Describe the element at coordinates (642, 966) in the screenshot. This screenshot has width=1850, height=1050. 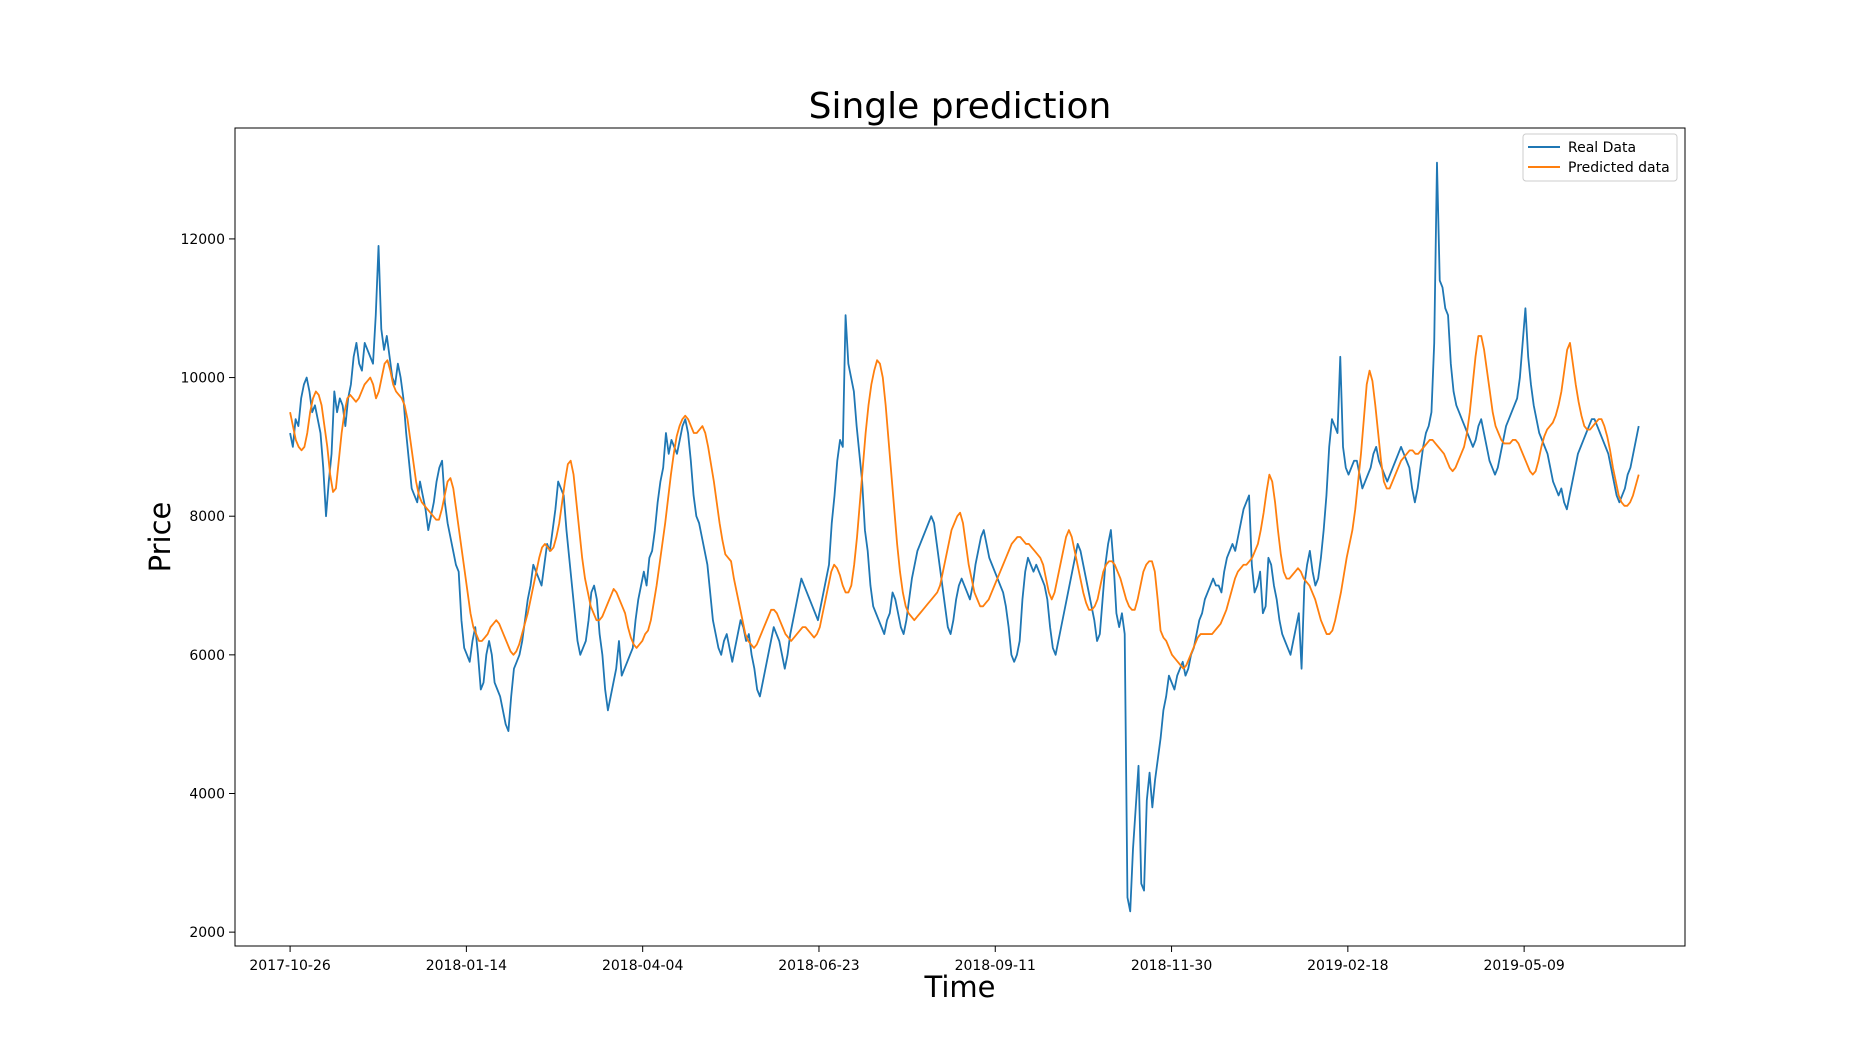
I see `x-tick-label-2: 2018-04-04` at that location.